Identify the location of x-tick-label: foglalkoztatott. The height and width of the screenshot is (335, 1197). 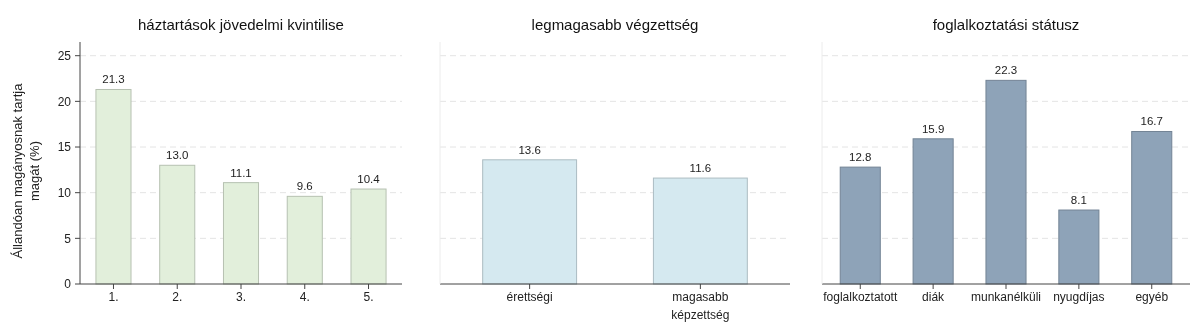
(860, 297).